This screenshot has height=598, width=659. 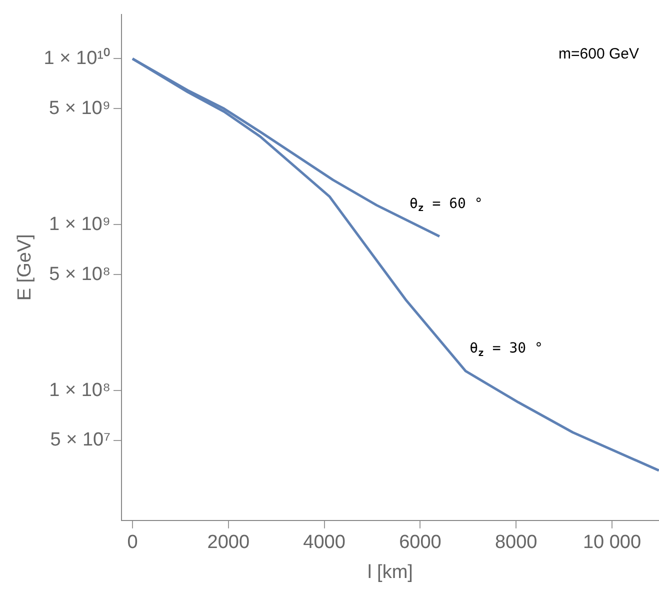 I want to click on y-tick-label: 5 × 10⁸, so click(x=79, y=274).